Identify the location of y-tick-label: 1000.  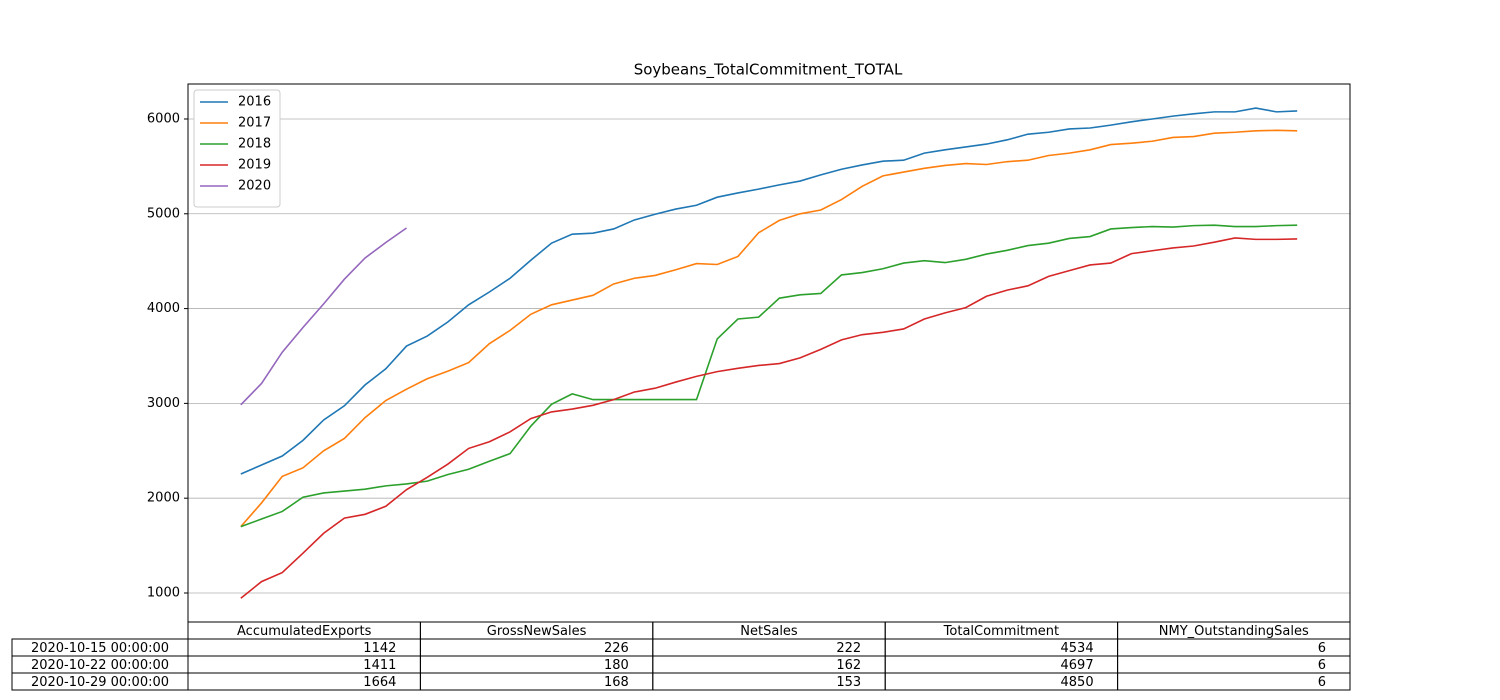
(163, 592).